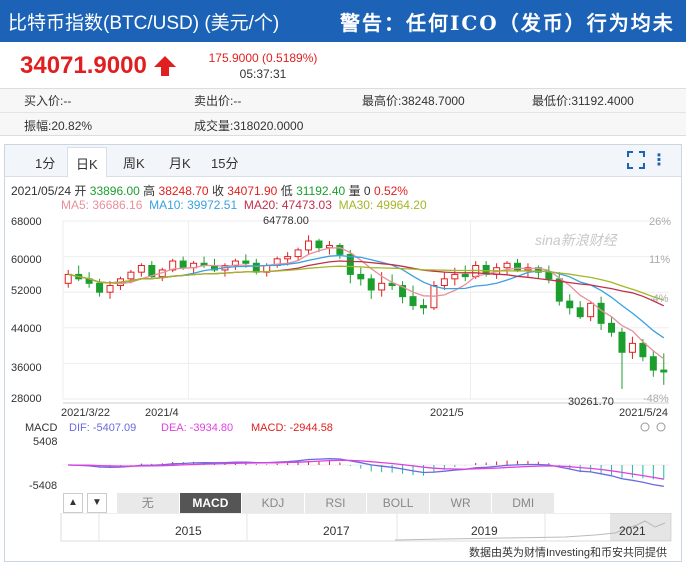 This screenshot has height=564, width=686. Describe the element at coordinates (188, 531) in the screenshot. I see `year-2015: 2015` at that location.